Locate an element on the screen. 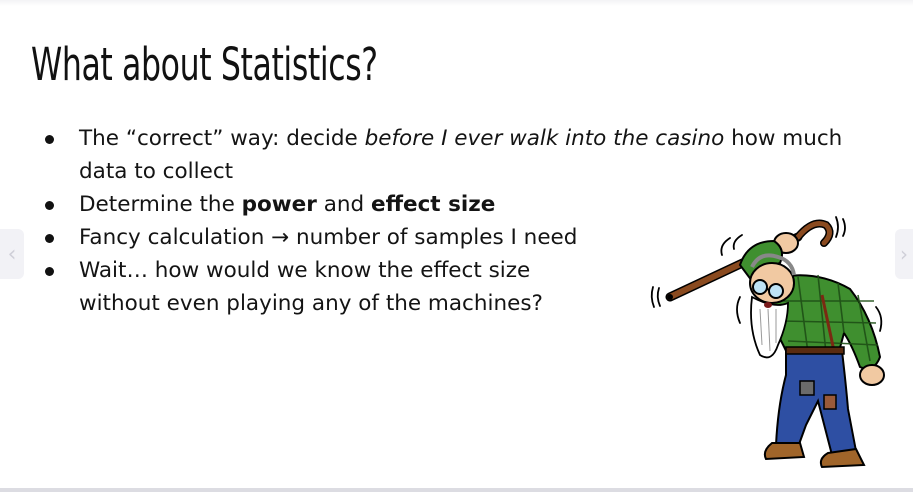  bottom-border is located at coordinates (456, 490).